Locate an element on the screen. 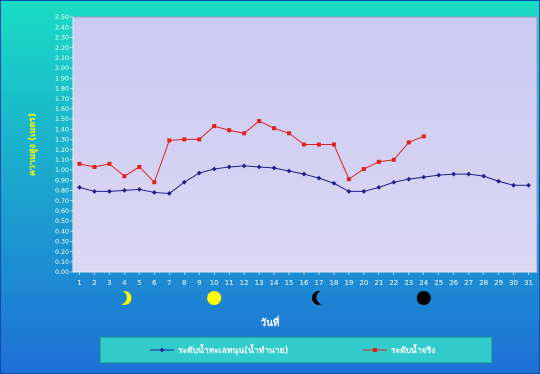 The height and width of the screenshot is (374, 540). x-tick-label: 13 is located at coordinates (259, 283).